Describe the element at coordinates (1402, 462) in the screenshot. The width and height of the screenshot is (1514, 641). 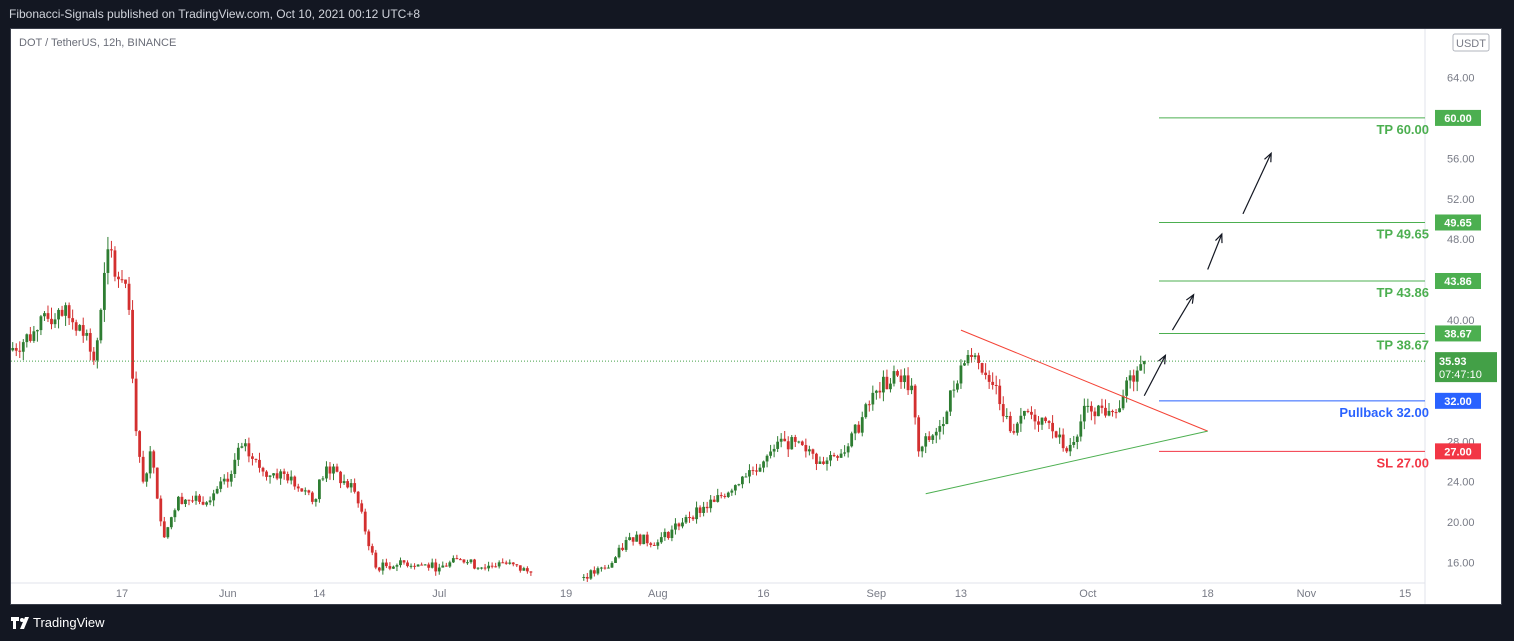
I see `level-label: SL 27.00` at that location.